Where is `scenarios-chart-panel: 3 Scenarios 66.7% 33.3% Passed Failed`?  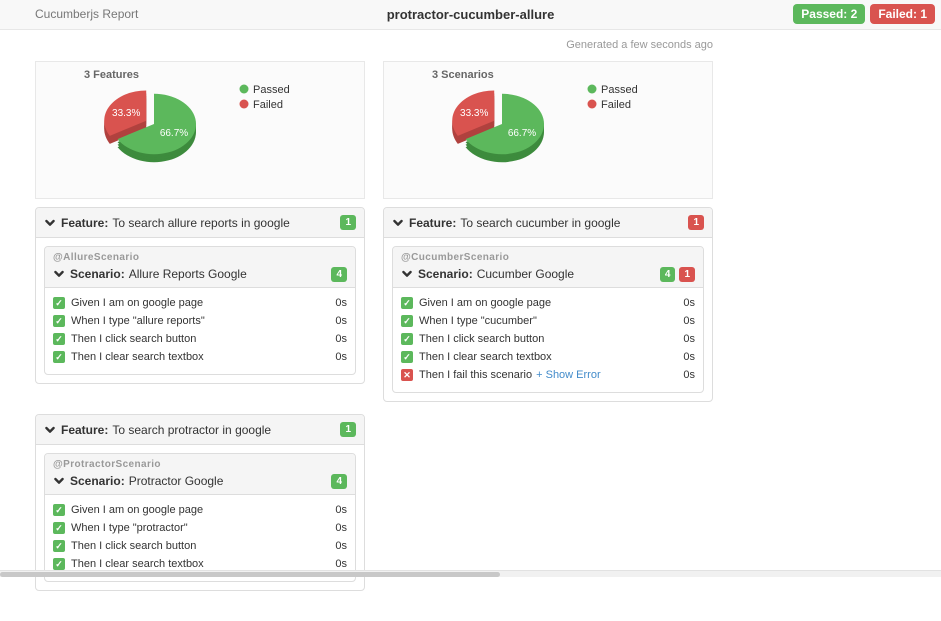 scenarios-chart-panel: 3 Scenarios 66.7% 33.3% Passed Failed is located at coordinates (548, 130).